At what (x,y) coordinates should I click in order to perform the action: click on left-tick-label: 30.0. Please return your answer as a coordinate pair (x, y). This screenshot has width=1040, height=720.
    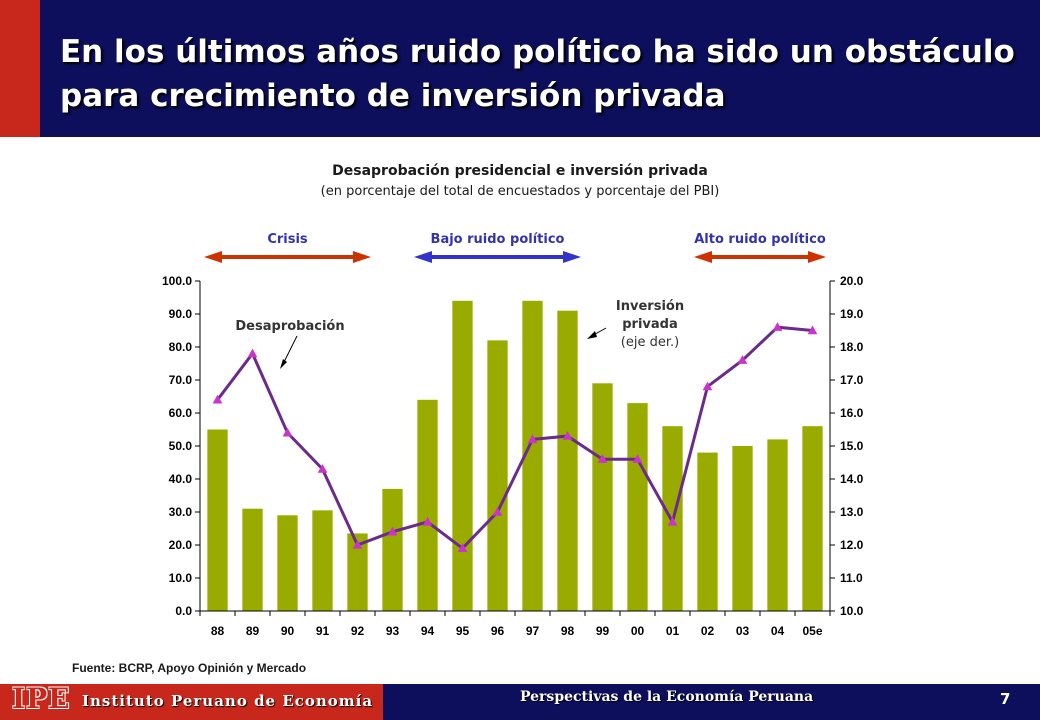
    Looking at the image, I should click on (181, 512).